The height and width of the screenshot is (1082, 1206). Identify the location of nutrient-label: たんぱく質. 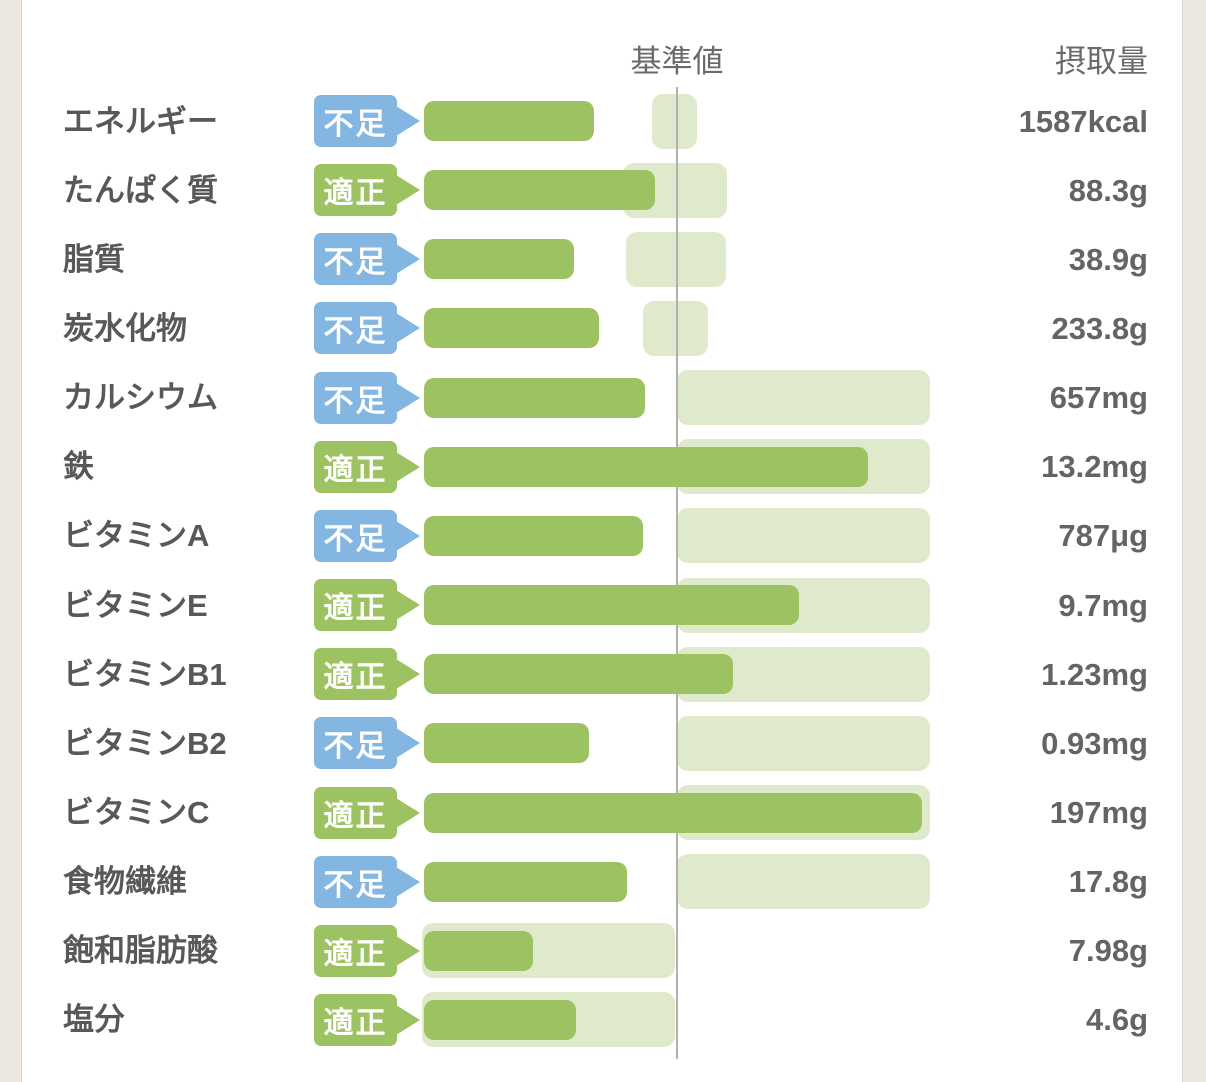
(140, 190).